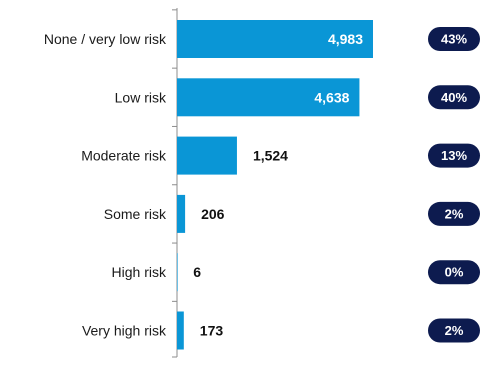  Describe the element at coordinates (135, 214) in the screenshot. I see `category-label: Some risk` at that location.